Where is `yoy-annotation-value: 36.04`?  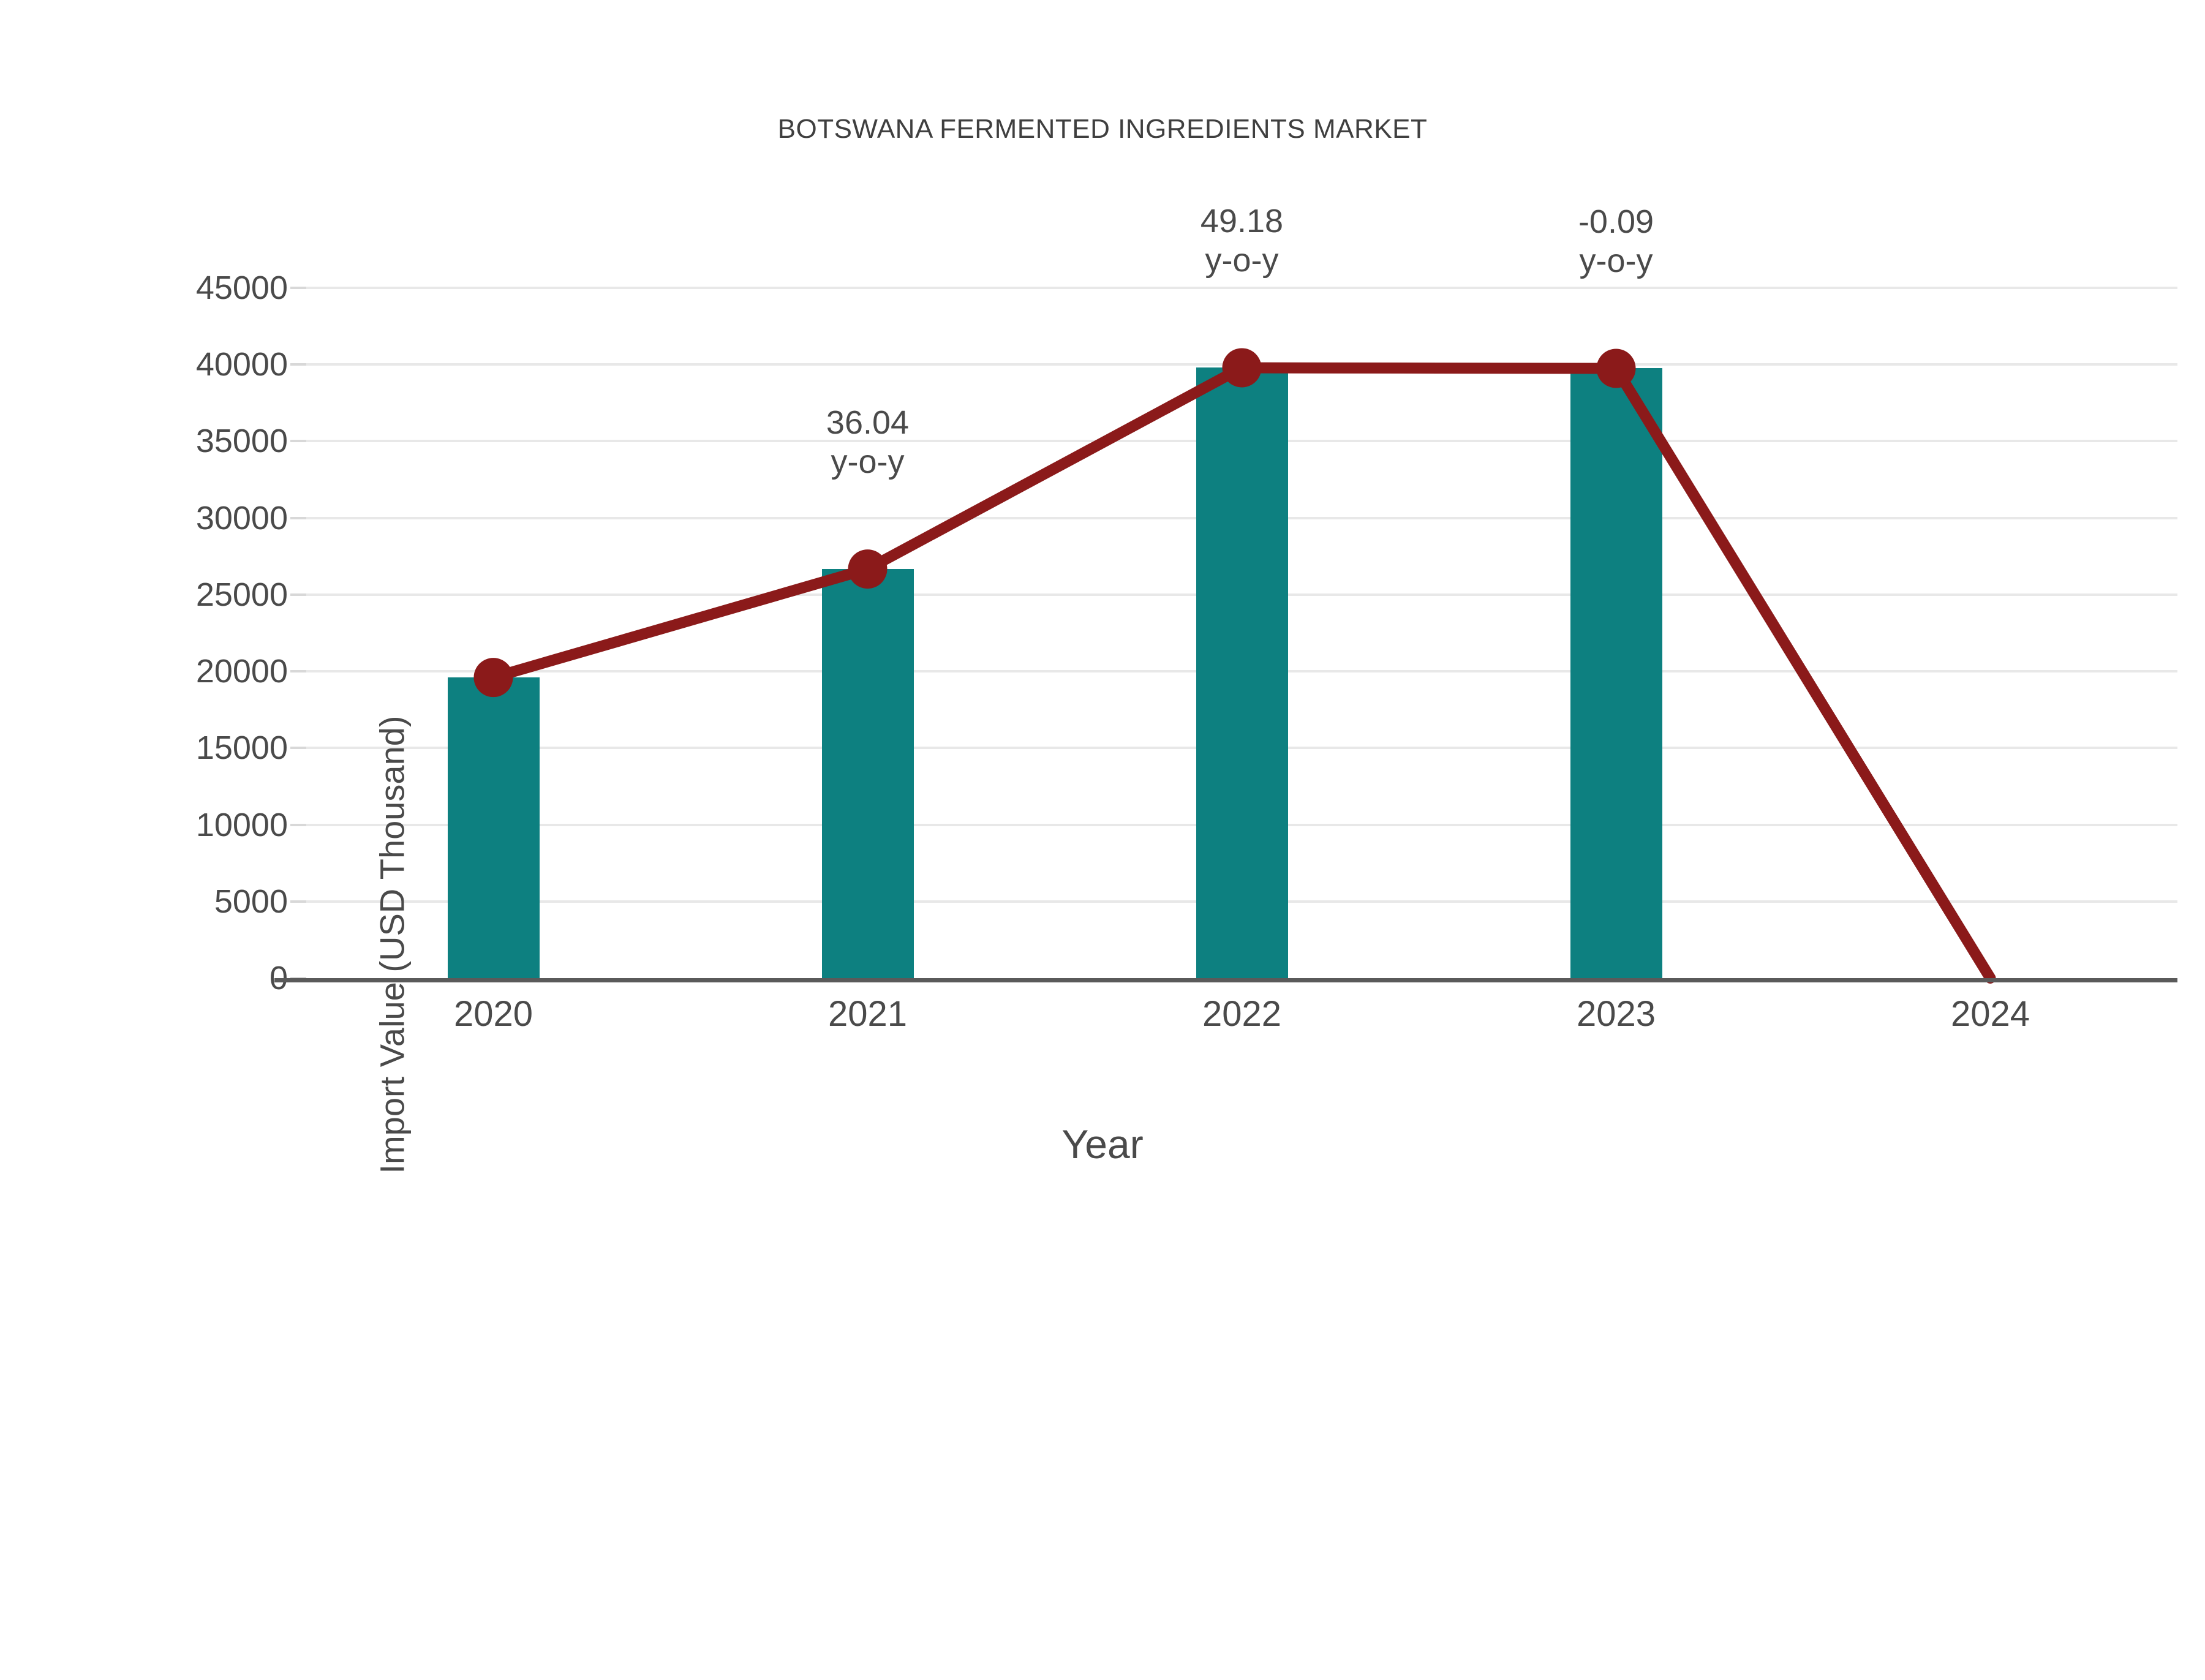 yoy-annotation-value: 36.04 is located at coordinates (868, 423).